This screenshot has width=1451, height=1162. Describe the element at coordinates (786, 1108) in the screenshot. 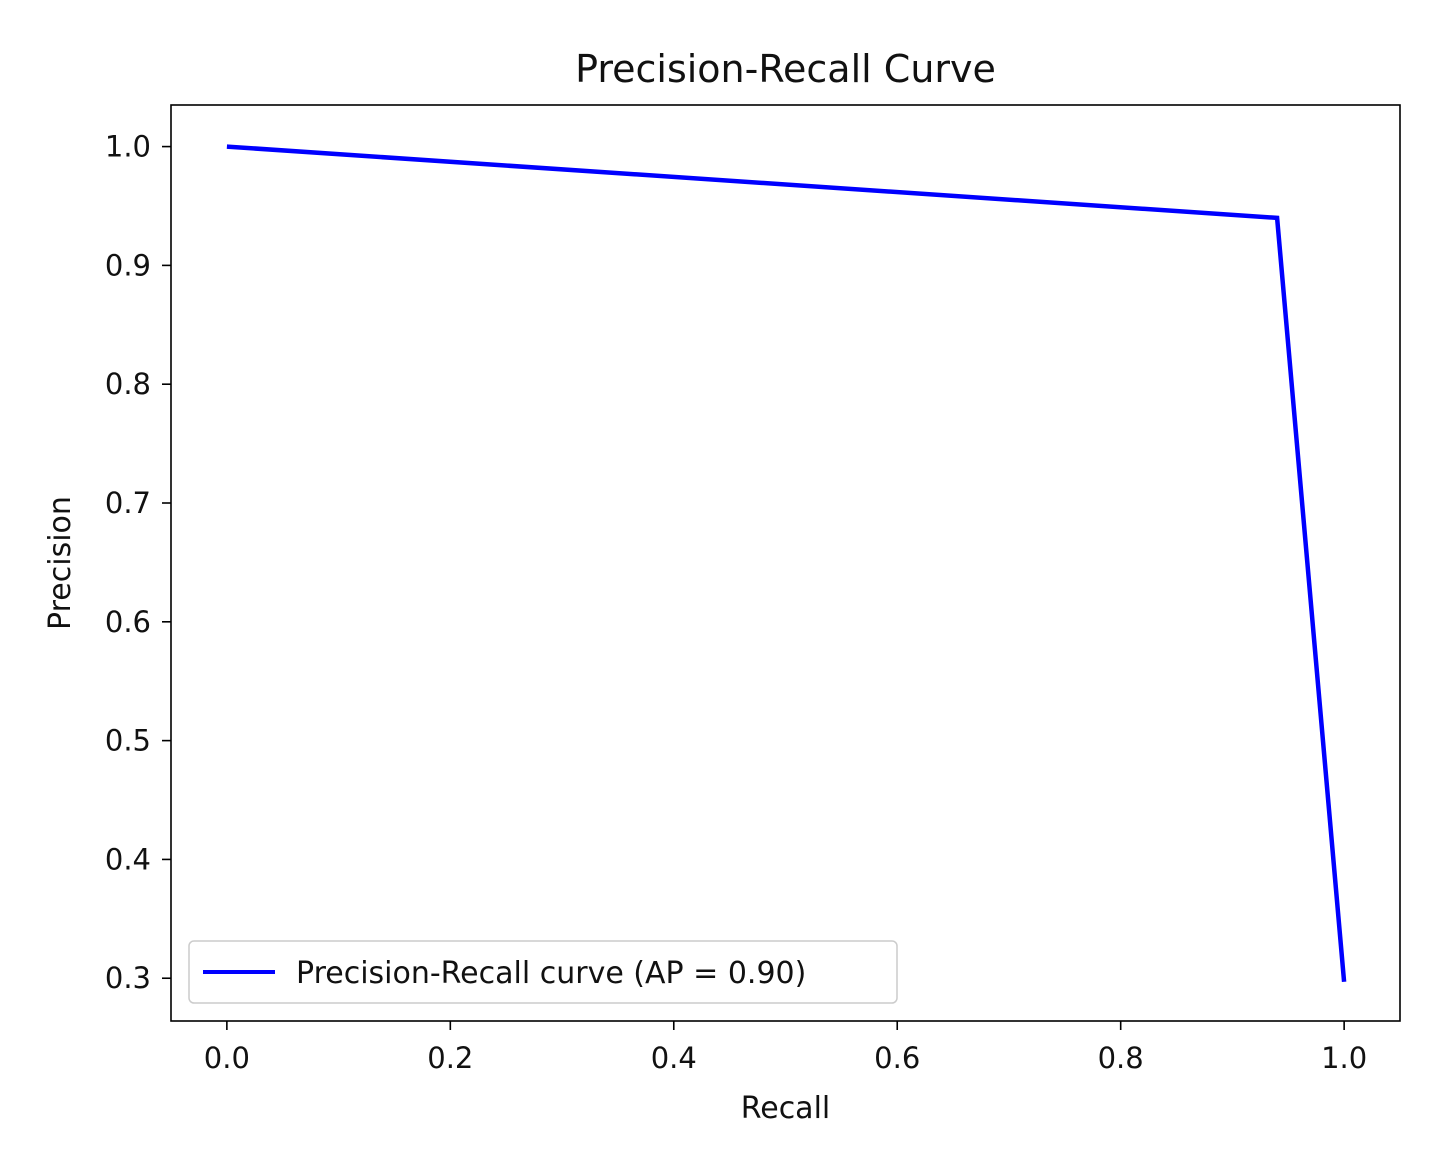

I see `x-axis-title: Recall` at that location.